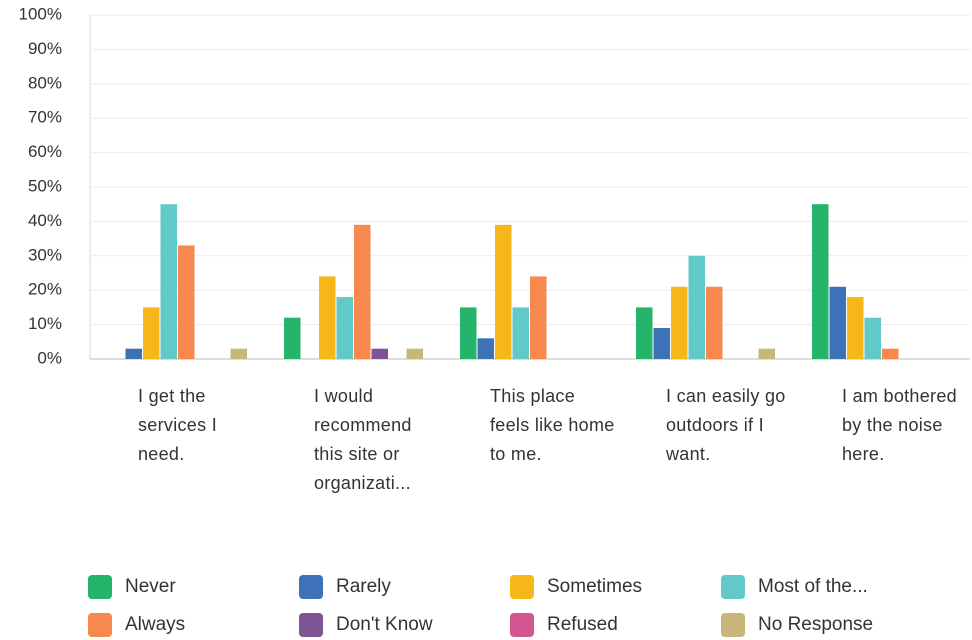 Image resolution: width=972 pixels, height=640 pixels. What do you see at coordinates (384, 624) in the screenshot?
I see `legend-label: Don't Know` at bounding box center [384, 624].